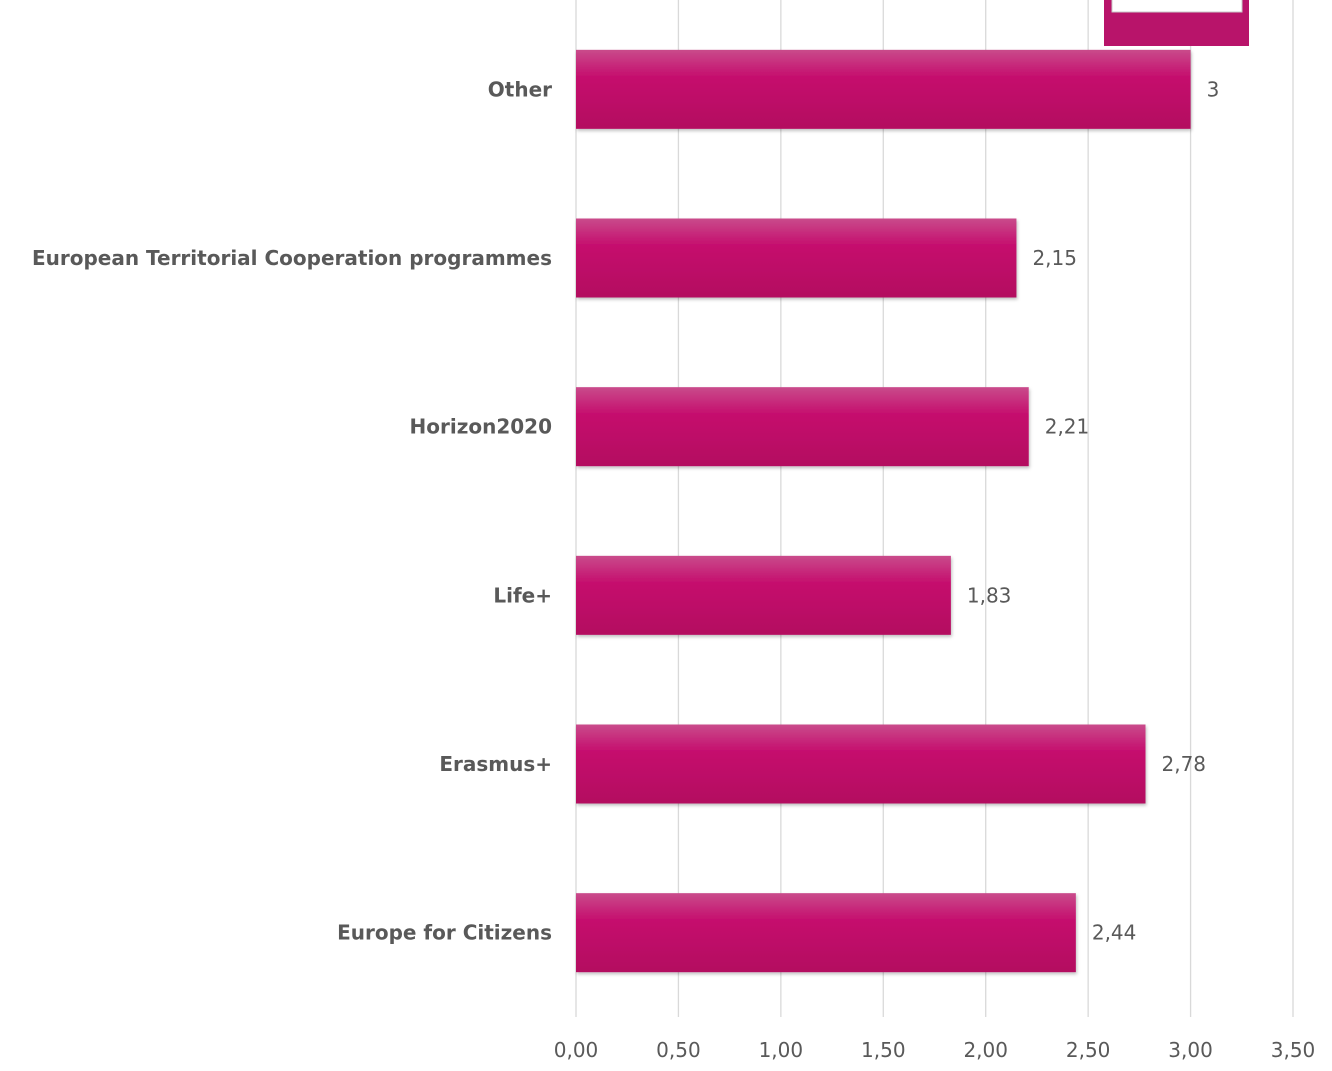  I want to click on category-label: Other, so click(520, 89).